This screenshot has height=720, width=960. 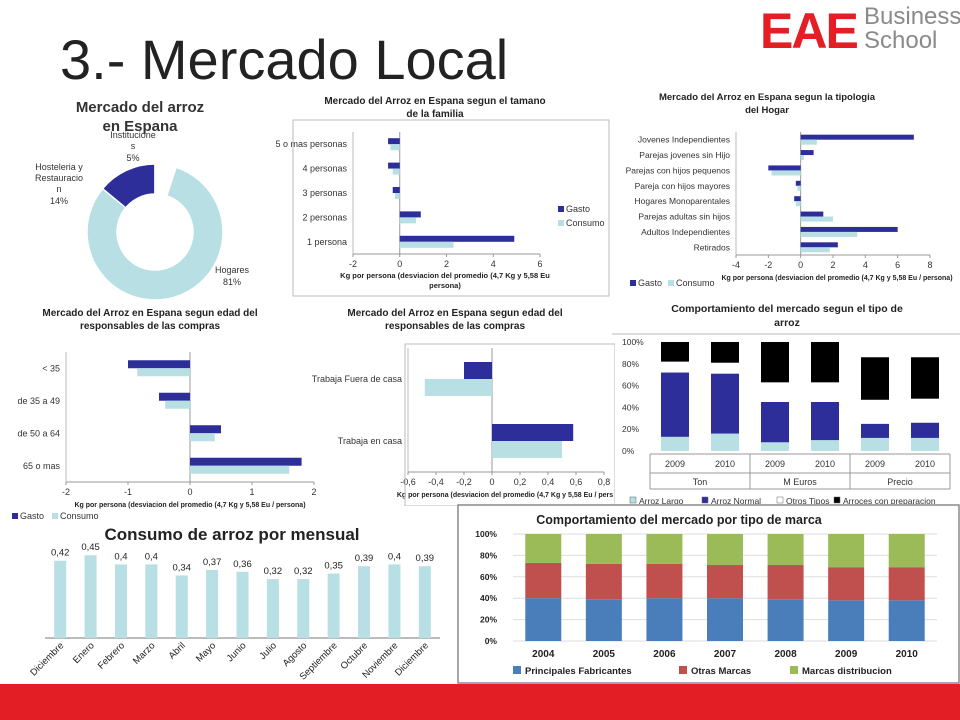 I want to click on category-label: 1 persona, so click(x=327, y=242).